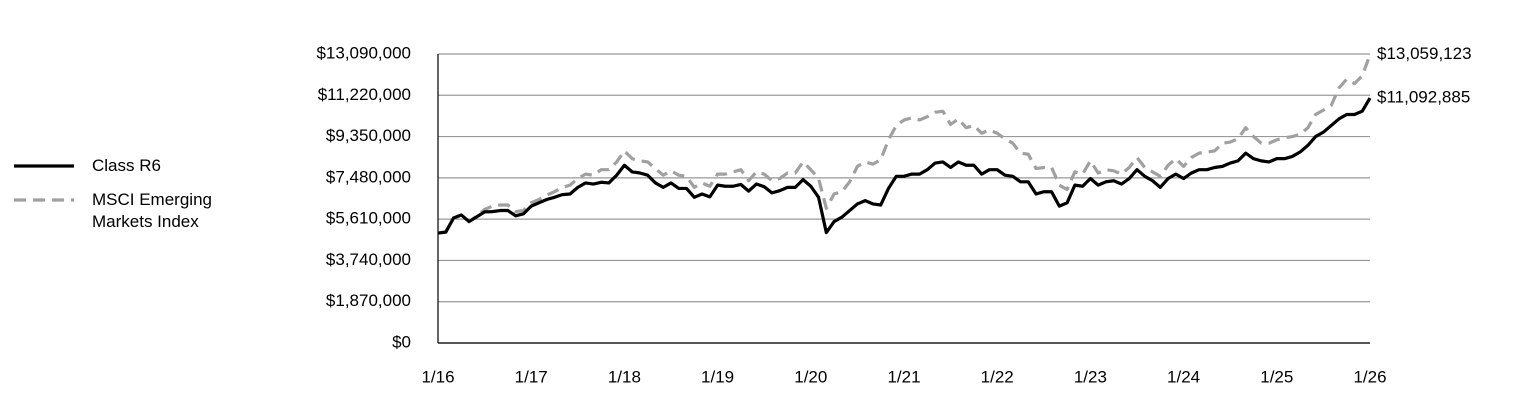 The width and height of the screenshot is (1524, 408). Describe the element at coordinates (531, 376) in the screenshot. I see `x-tick-label: 1/17` at that location.